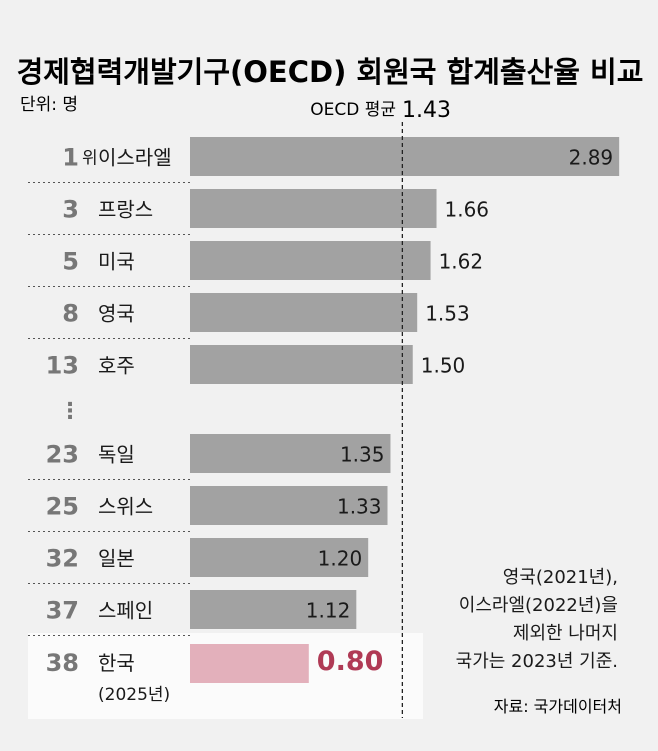 The width and height of the screenshot is (658, 751). I want to click on footnote-line: 이스라엘(2022년)을, so click(538, 605).